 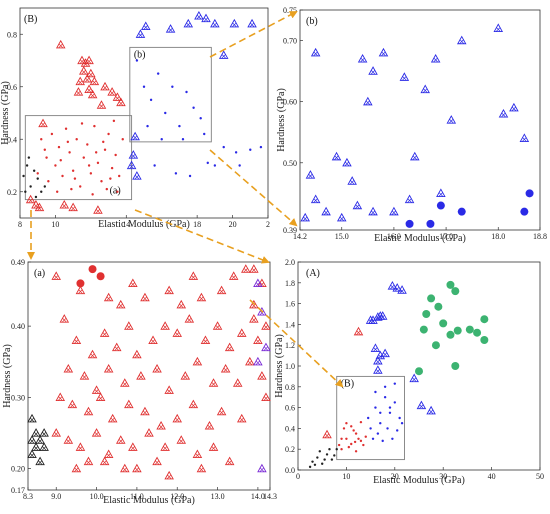 What do you see at coordinates (290, 449) in the screenshot?
I see `y-tick-label: 0.2` at bounding box center [290, 449].